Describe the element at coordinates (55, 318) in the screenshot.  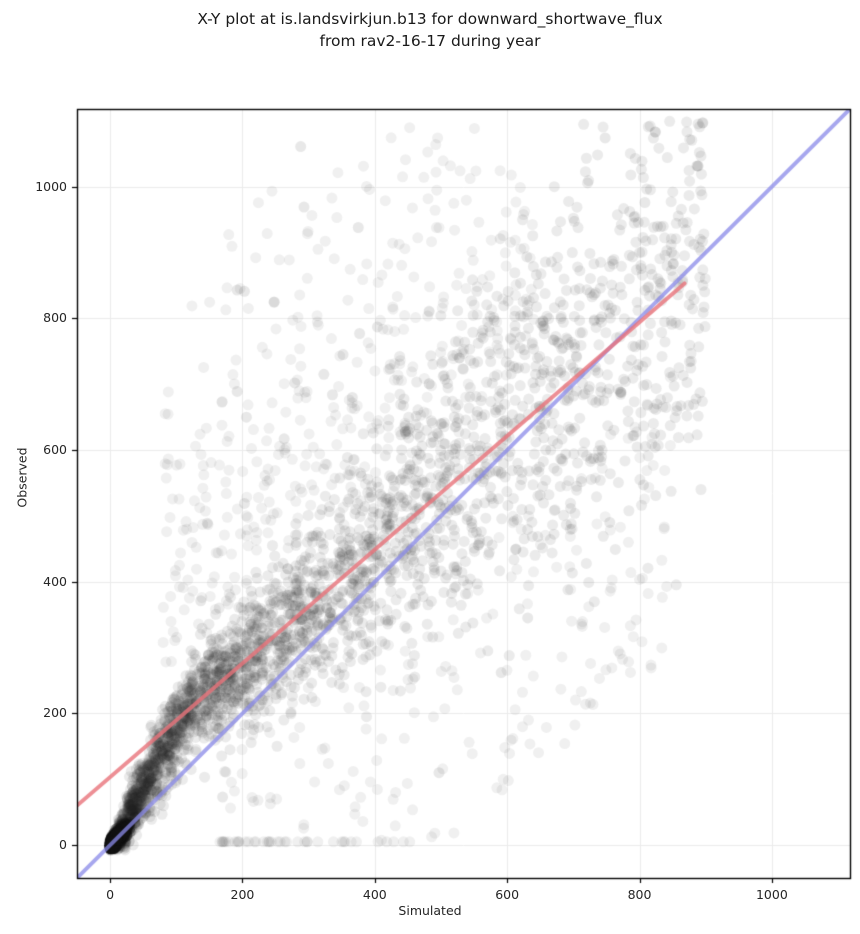
I see `y-tick-label: 800` at that location.